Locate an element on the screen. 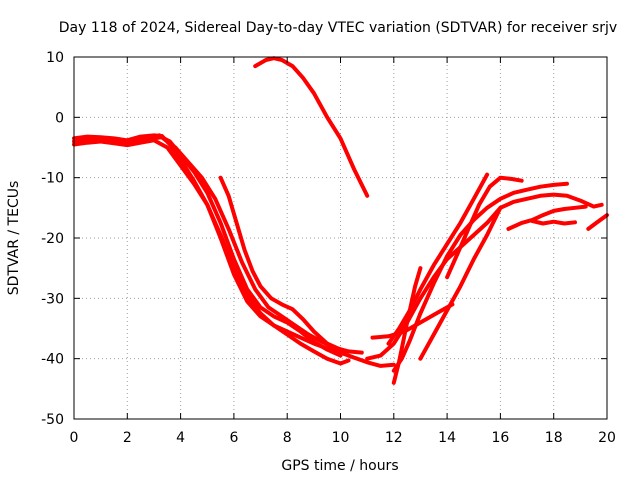  y-tick-label: -10 is located at coordinates (52, 179).